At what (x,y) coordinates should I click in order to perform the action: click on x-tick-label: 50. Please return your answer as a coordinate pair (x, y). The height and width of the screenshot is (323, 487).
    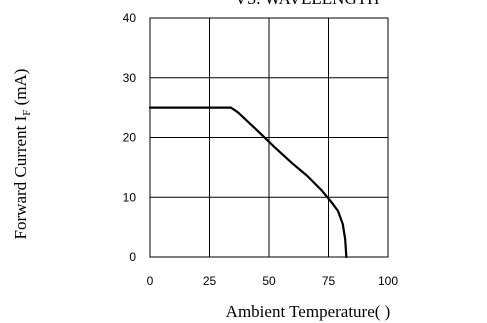
    Looking at the image, I should click on (269, 281).